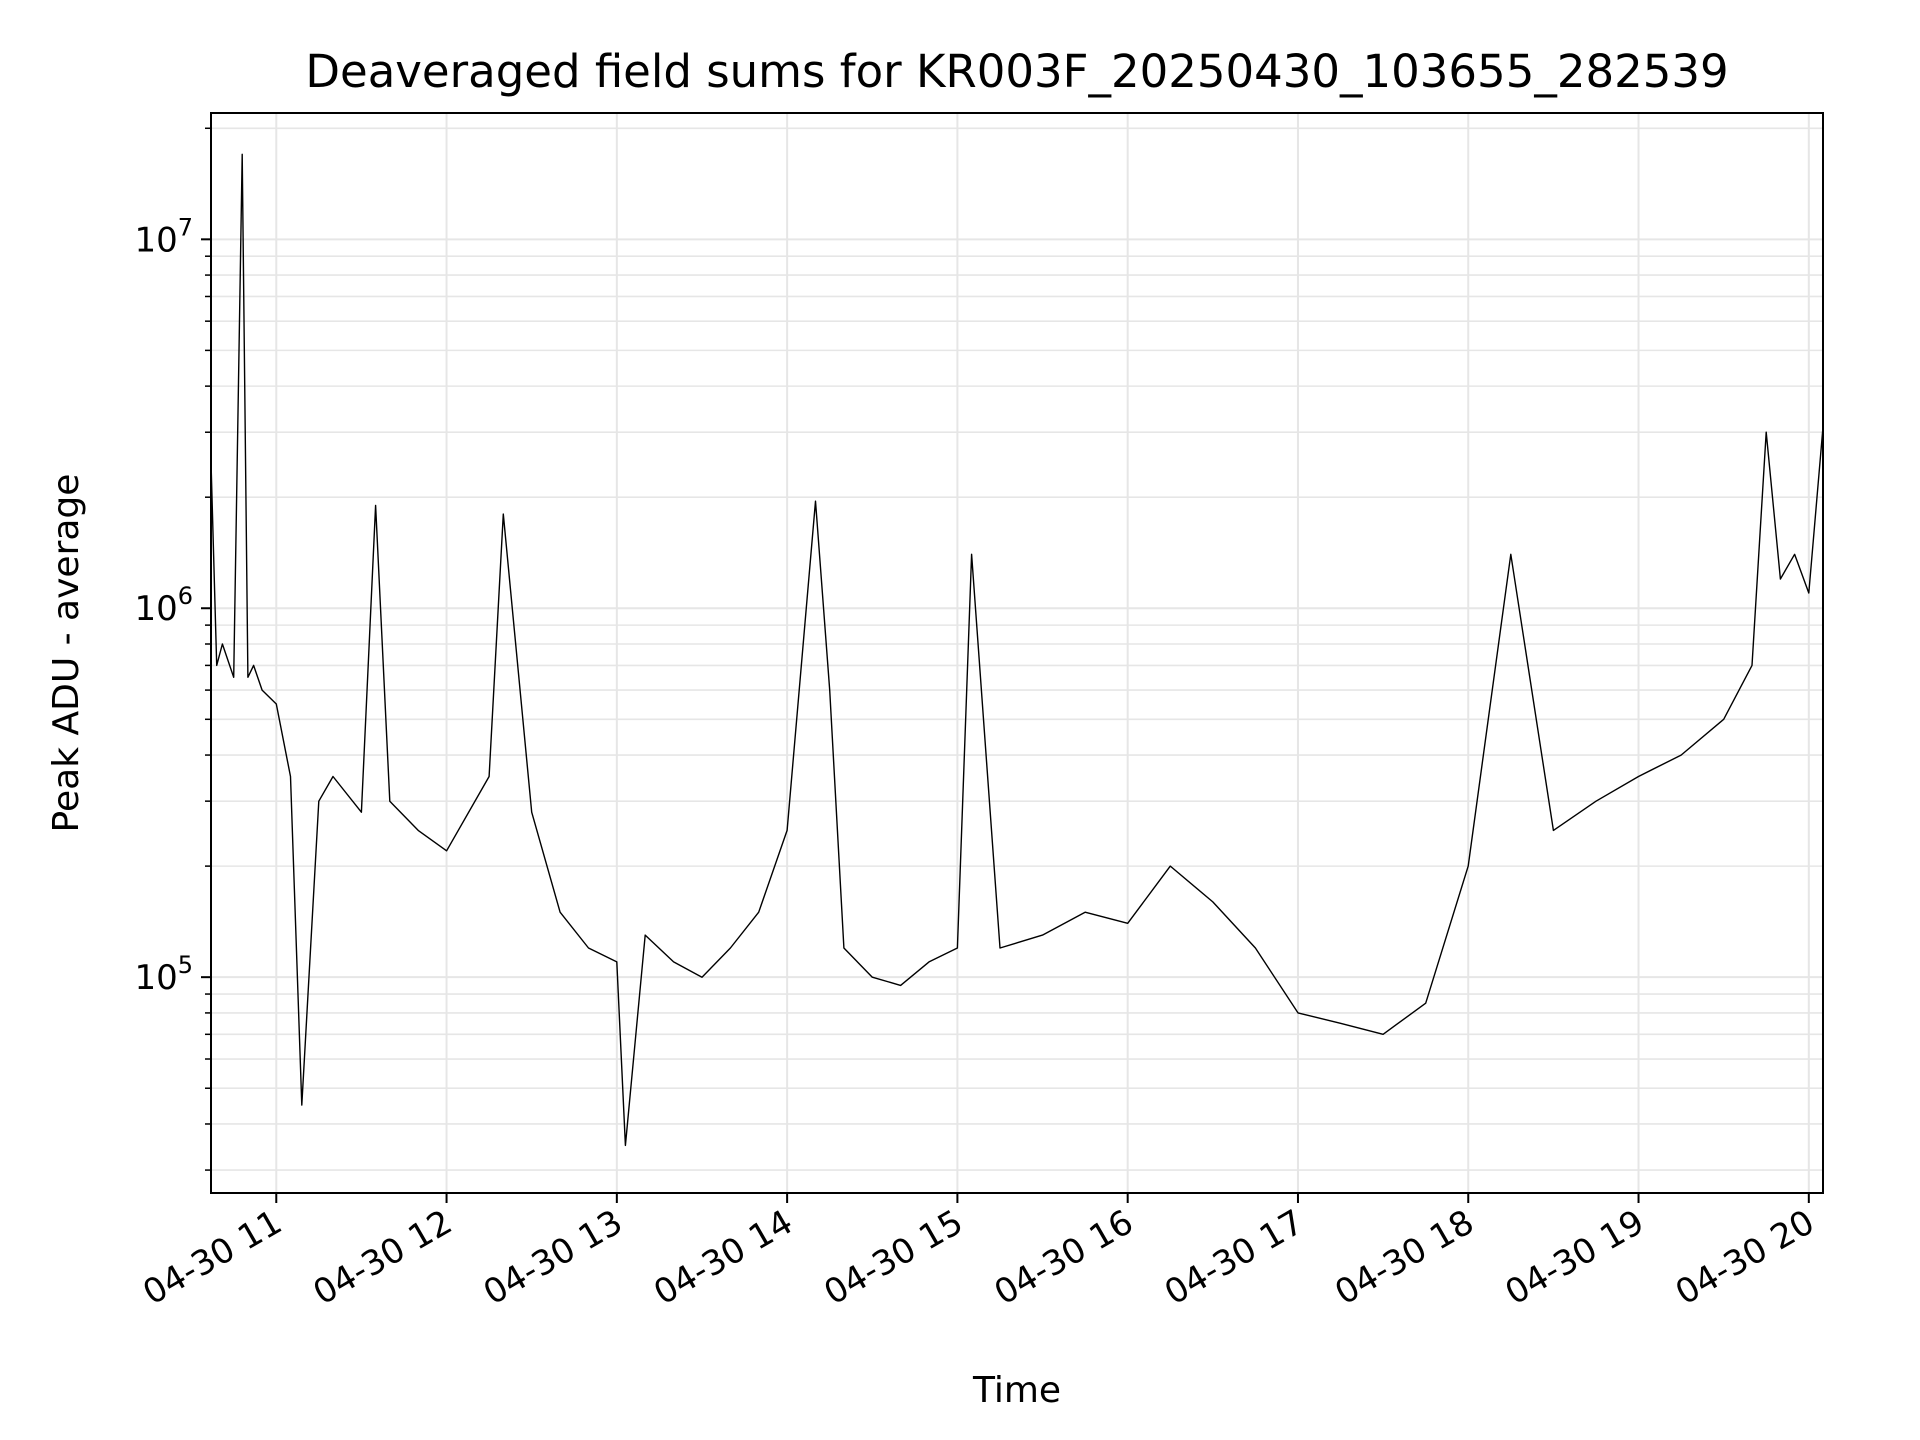 This screenshot has width=1920, height=1440. Describe the element at coordinates (1016, 1390) in the screenshot. I see `x-axis-label: Time` at that location.